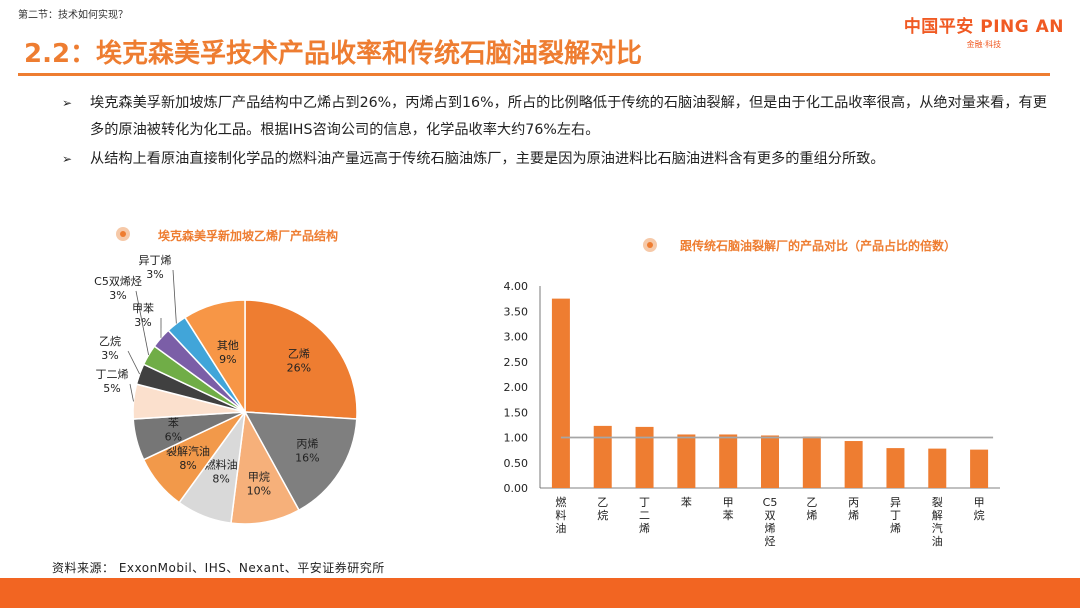 This screenshot has height=608, width=1080. I want to click on y-tick-label: 3.50, so click(516, 311).